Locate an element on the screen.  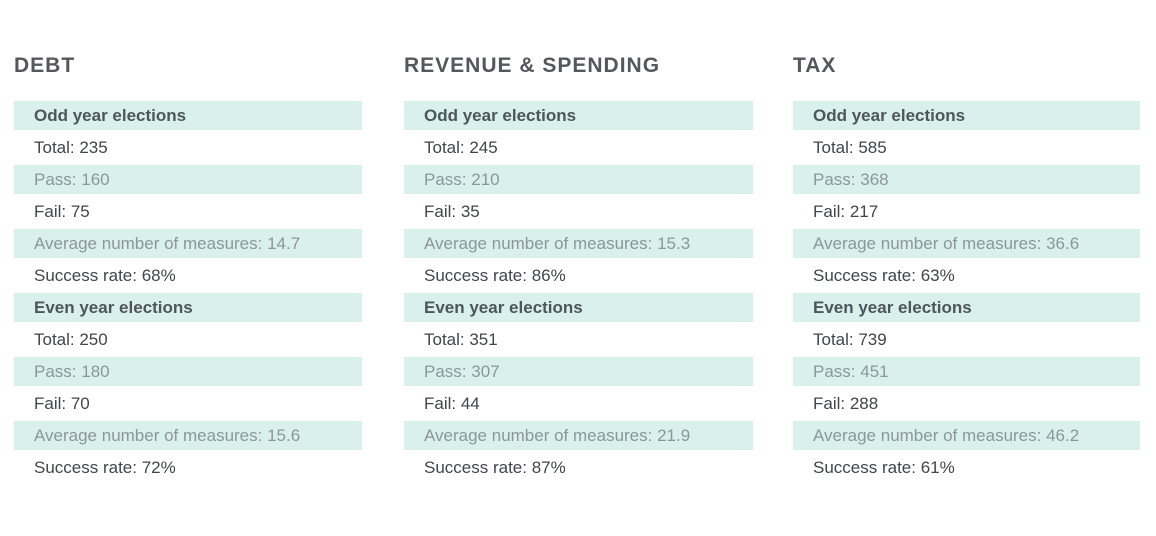
table-row-pass: Pass: 210 is located at coordinates (578, 179).